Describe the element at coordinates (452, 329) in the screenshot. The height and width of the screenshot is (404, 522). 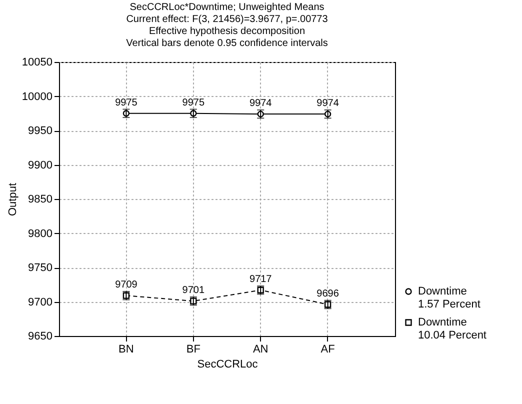
I see `legend-label: Downtime 10.04 Percent` at that location.